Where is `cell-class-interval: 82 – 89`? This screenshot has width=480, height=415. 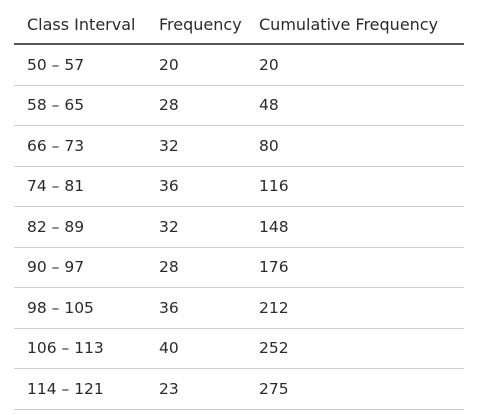
cell-class-interval: 82 – 89 is located at coordinates (81, 227).